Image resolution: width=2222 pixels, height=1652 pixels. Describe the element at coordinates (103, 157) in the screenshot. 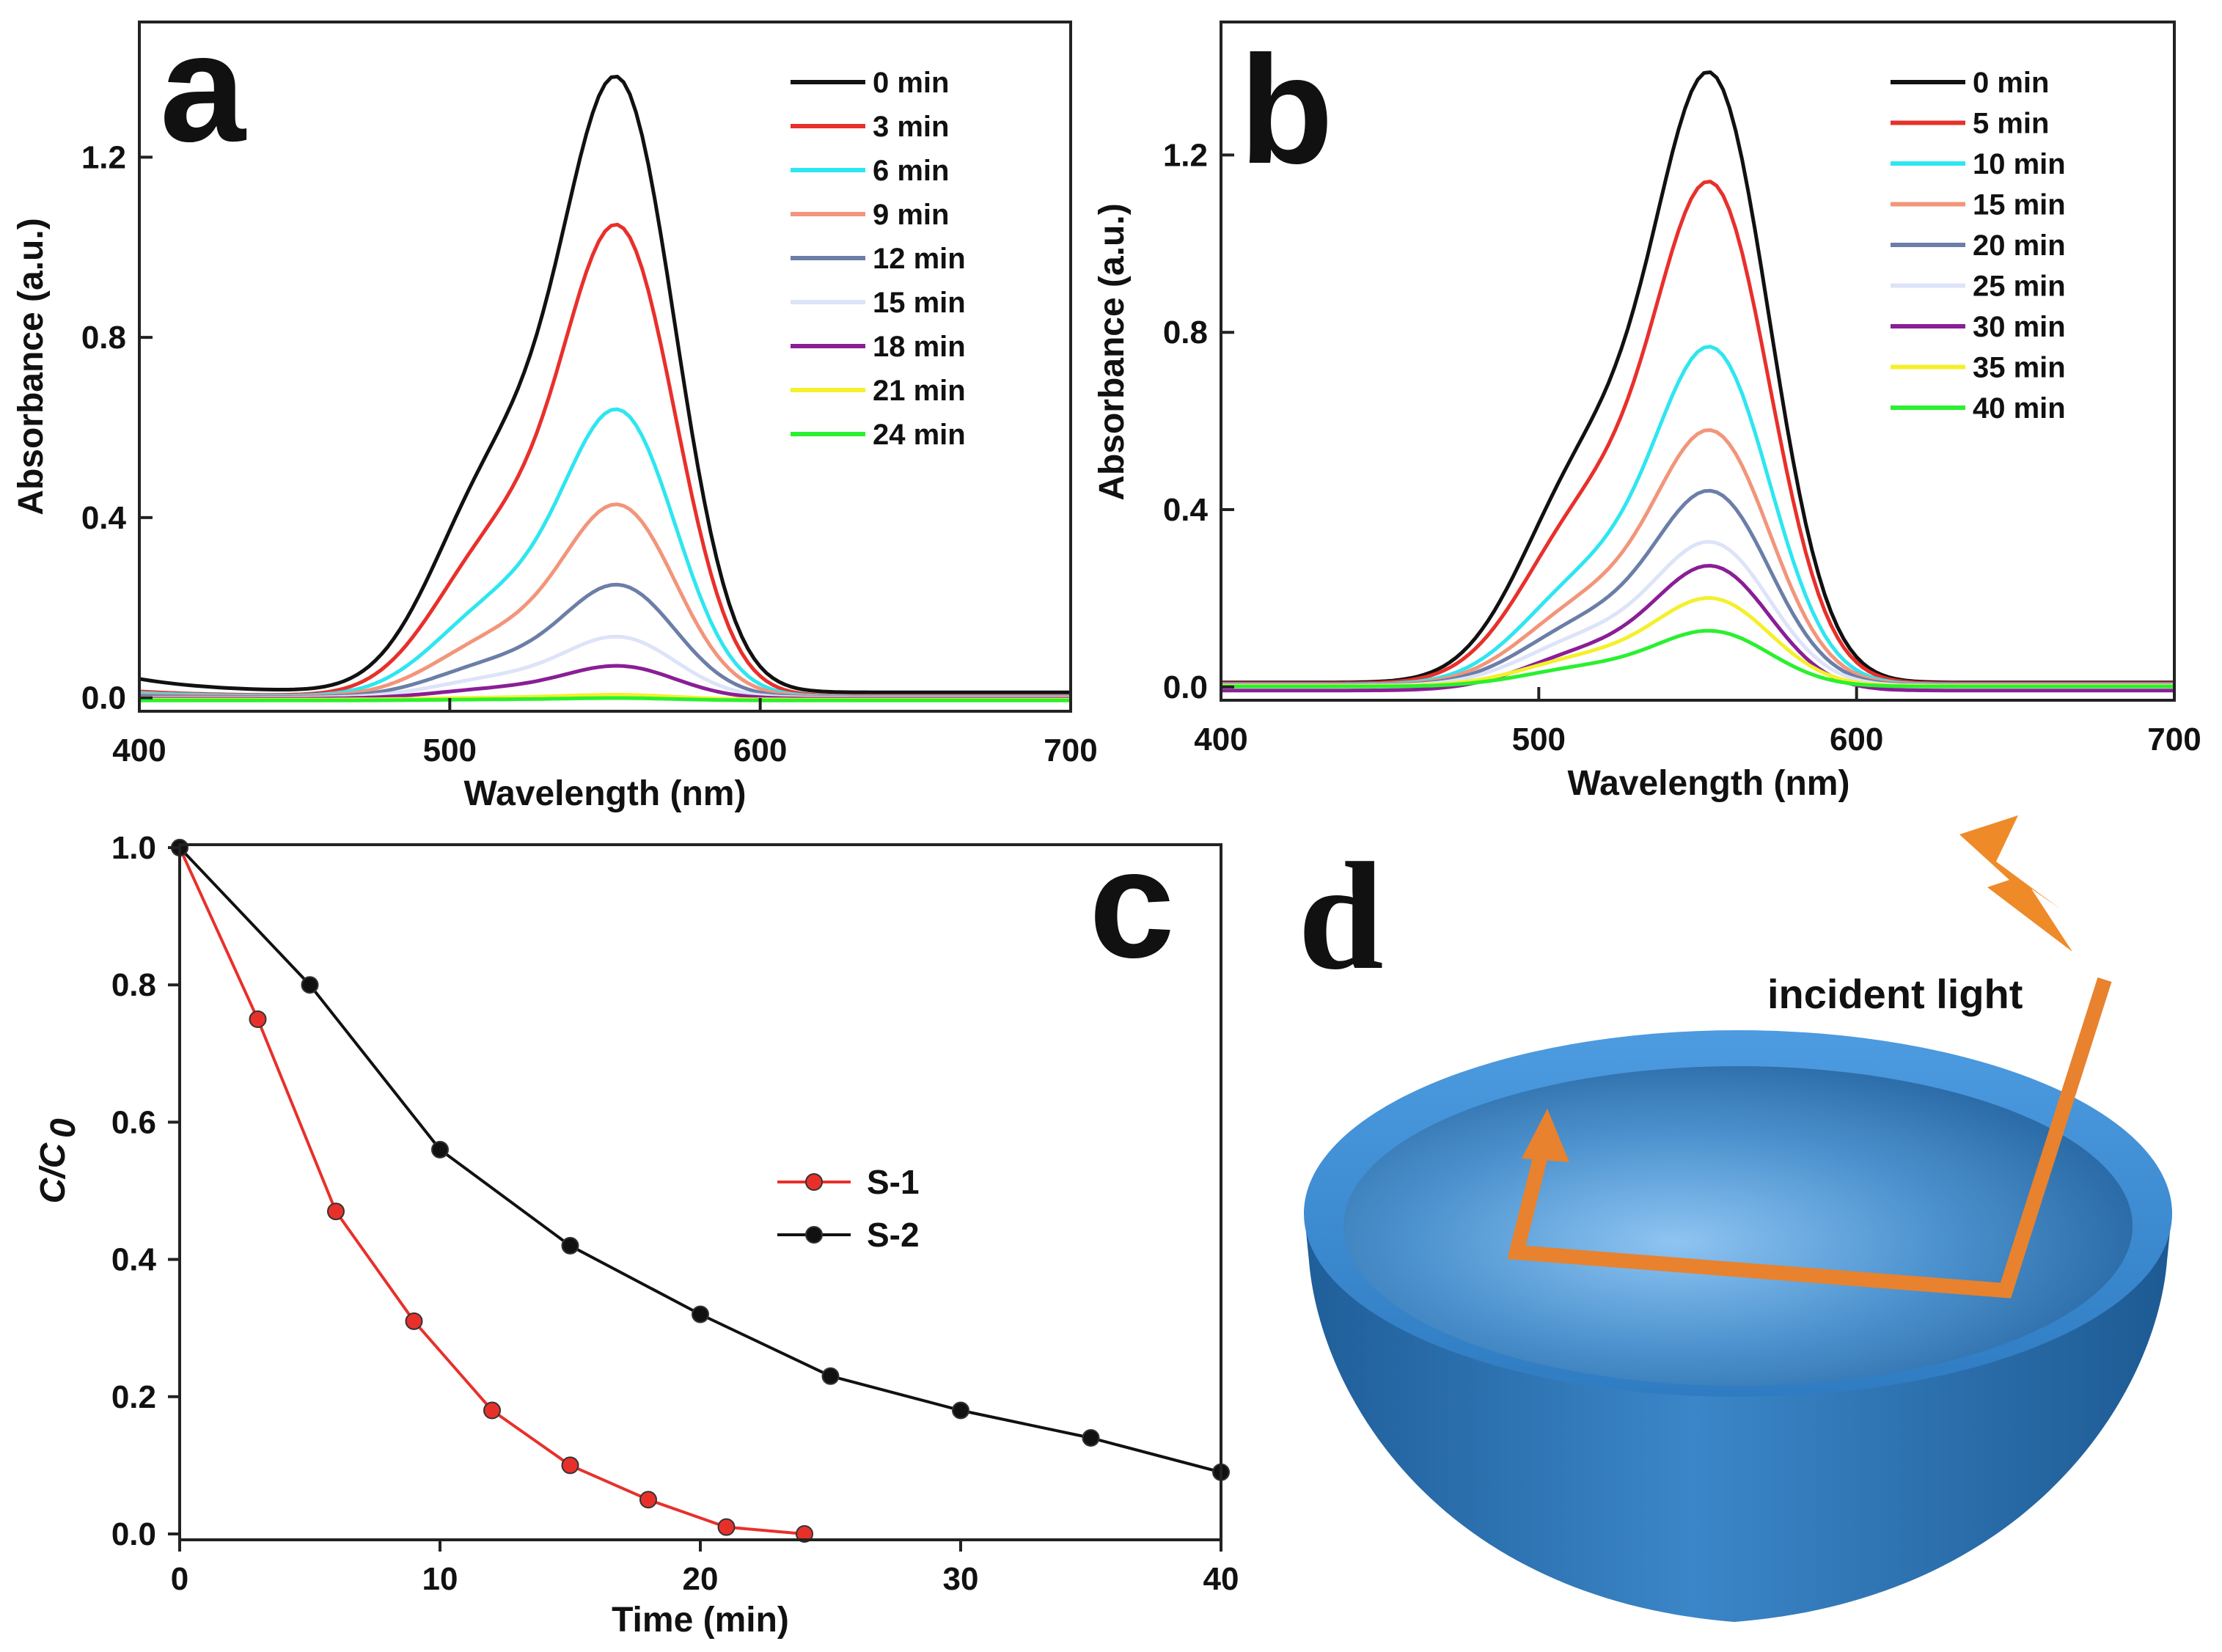

I see `panel-a-ytick-label: 1.2` at that location.